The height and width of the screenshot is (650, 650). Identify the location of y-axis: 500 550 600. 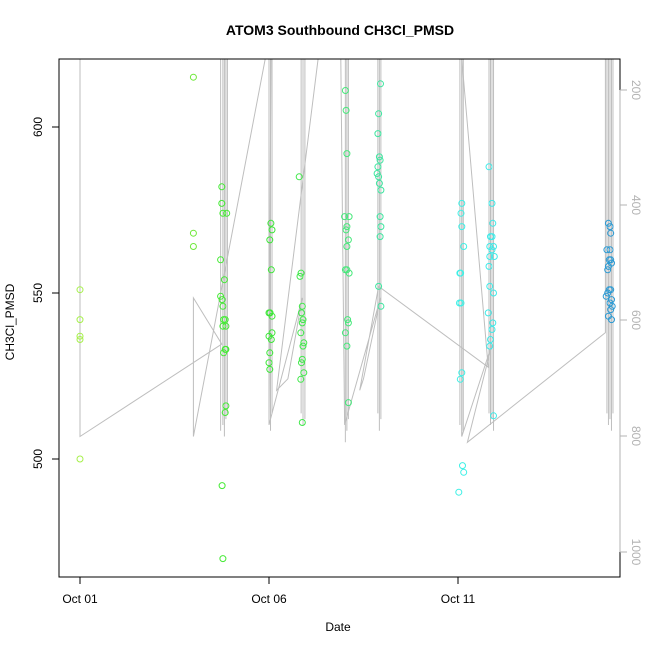
(45, 293).